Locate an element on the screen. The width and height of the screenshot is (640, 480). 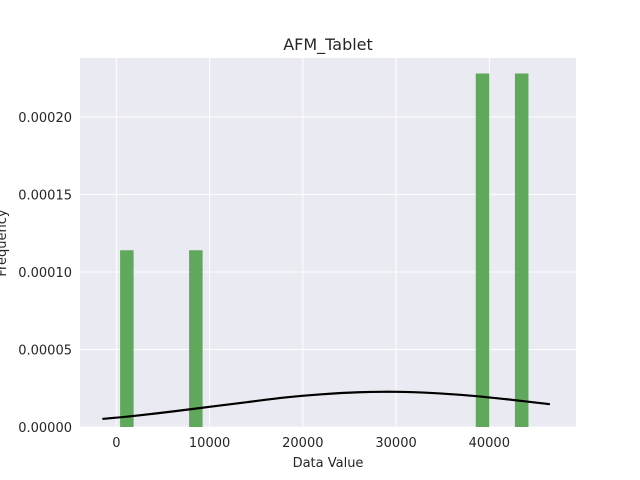
x-tick-label: 0 is located at coordinates (116, 443).